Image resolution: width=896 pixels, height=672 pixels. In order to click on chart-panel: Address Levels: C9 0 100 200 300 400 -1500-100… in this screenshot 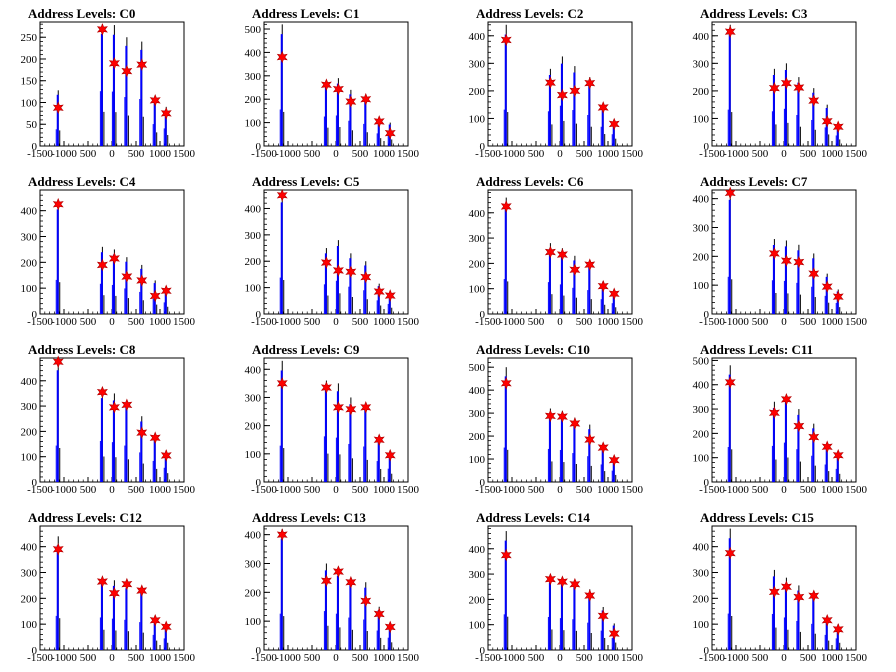, I will do `click(332, 419)`.